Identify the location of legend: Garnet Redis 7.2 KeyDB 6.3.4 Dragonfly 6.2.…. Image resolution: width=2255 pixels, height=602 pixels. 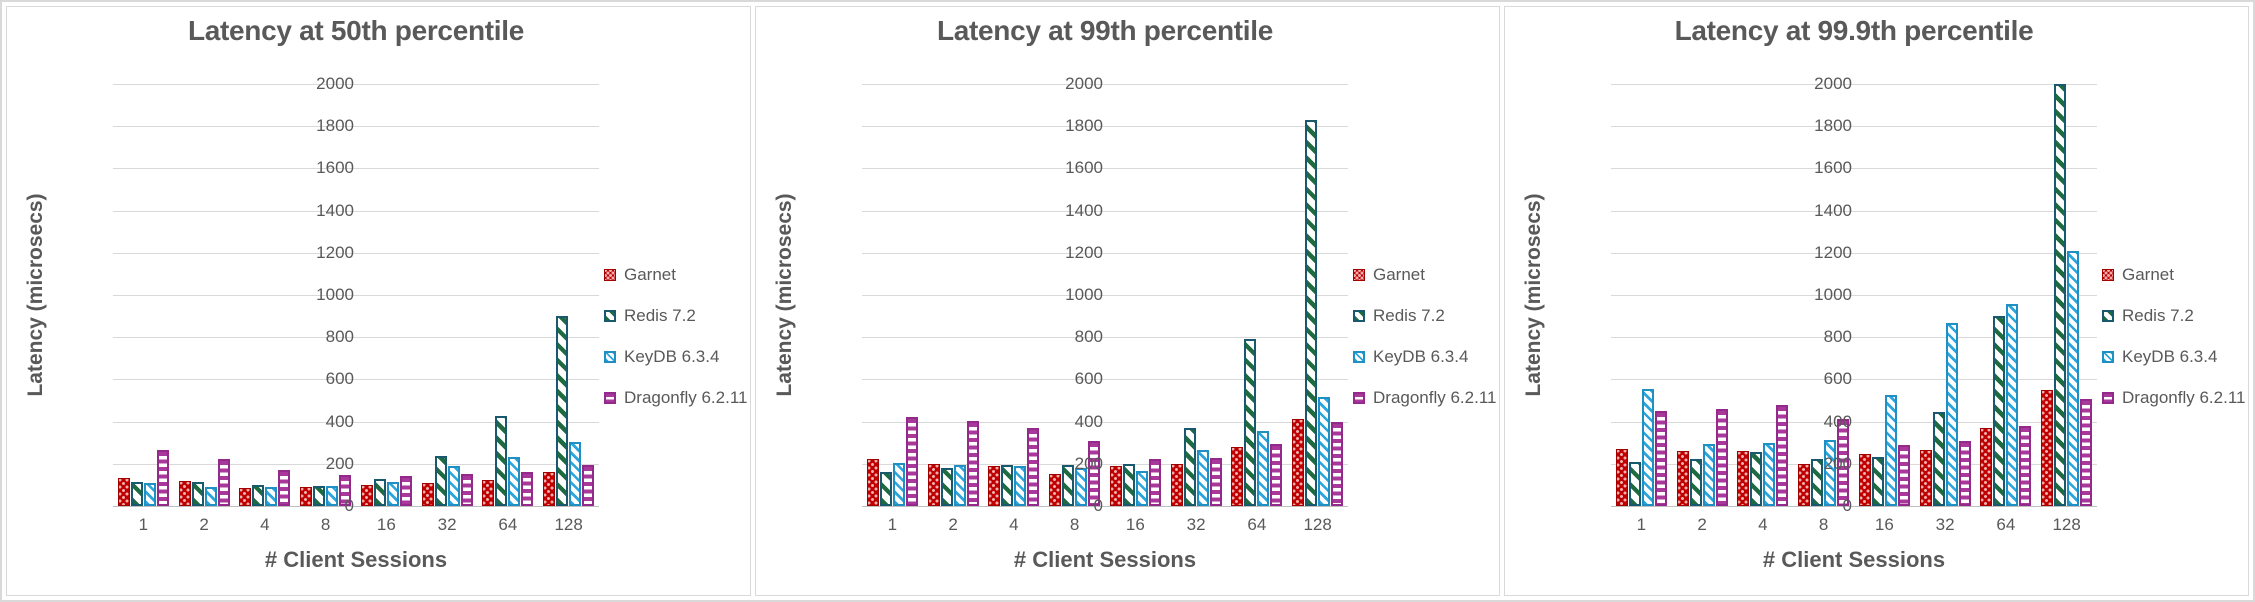
(1424, 347).